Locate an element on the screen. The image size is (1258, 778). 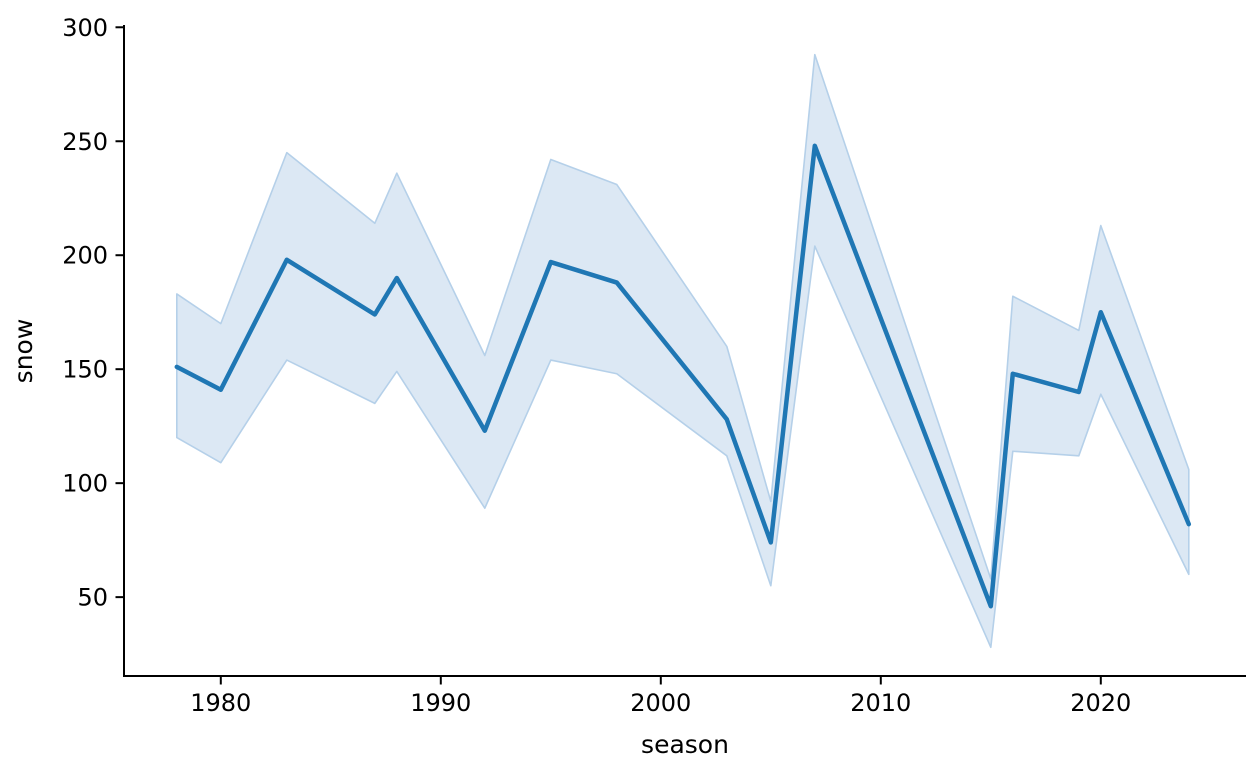
y-axis-label: snow is located at coordinates (23, 351).